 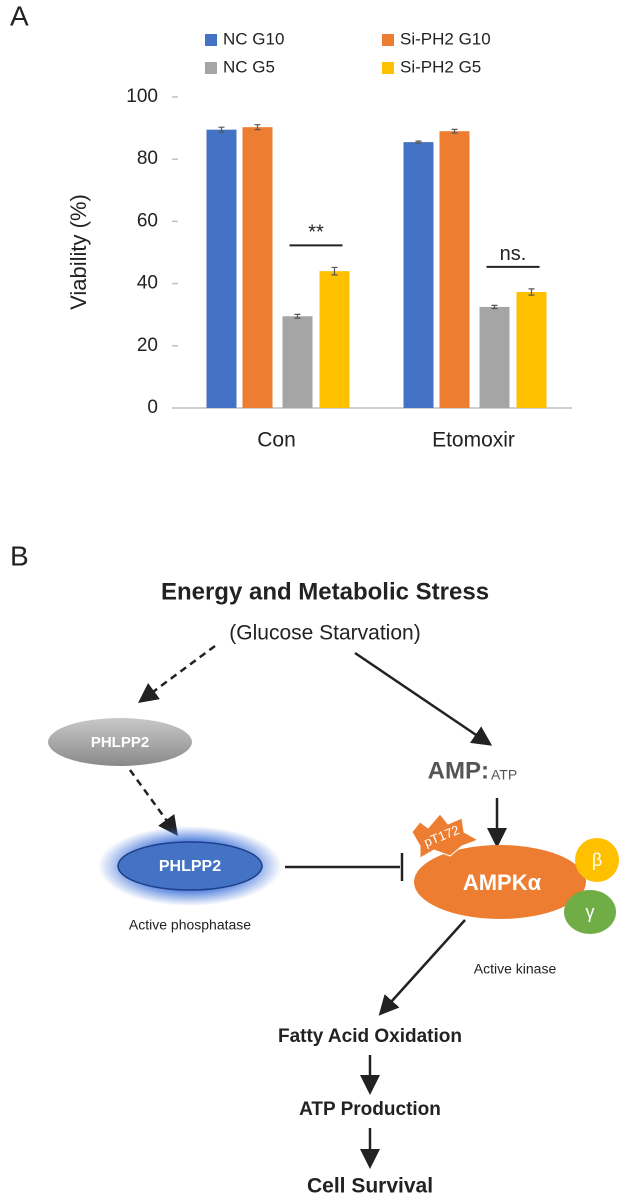 What do you see at coordinates (190, 925) in the screenshot?
I see `node-caption: Active phosphatase` at bounding box center [190, 925].